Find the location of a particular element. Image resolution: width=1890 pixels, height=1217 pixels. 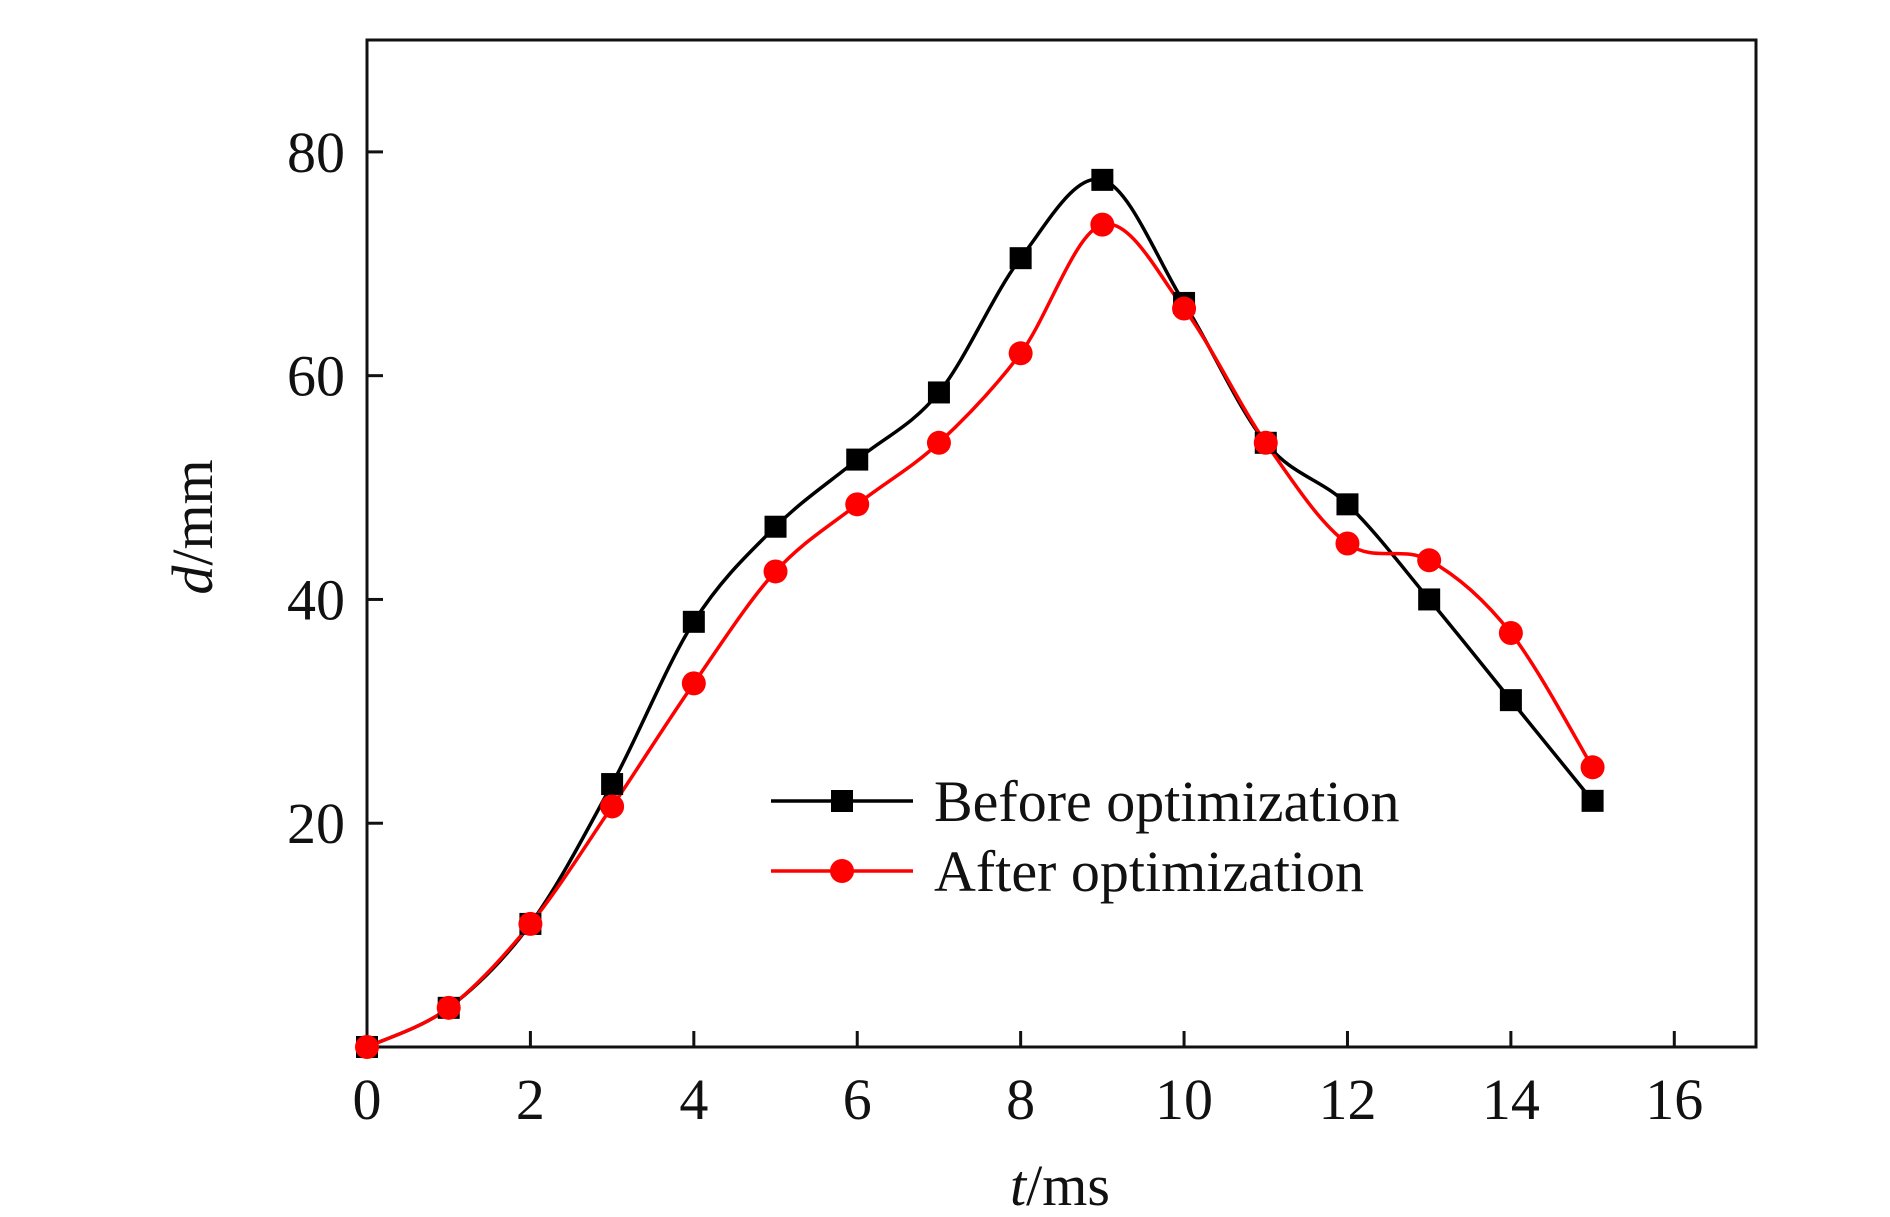

x-axis-title: t/ms is located at coordinates (1060, 1185).